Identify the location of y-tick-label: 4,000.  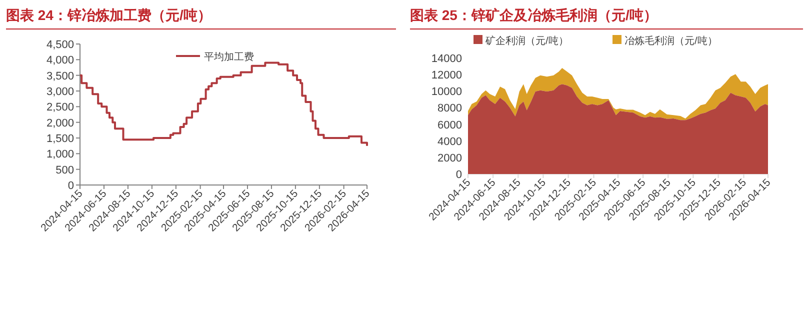
(60, 60).